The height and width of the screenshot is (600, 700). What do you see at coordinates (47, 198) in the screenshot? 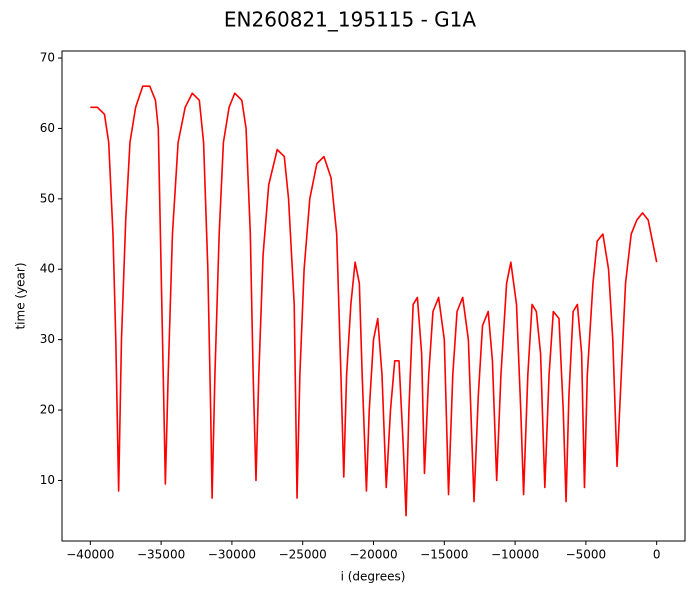
I see `y-tick-label: 50` at bounding box center [47, 198].